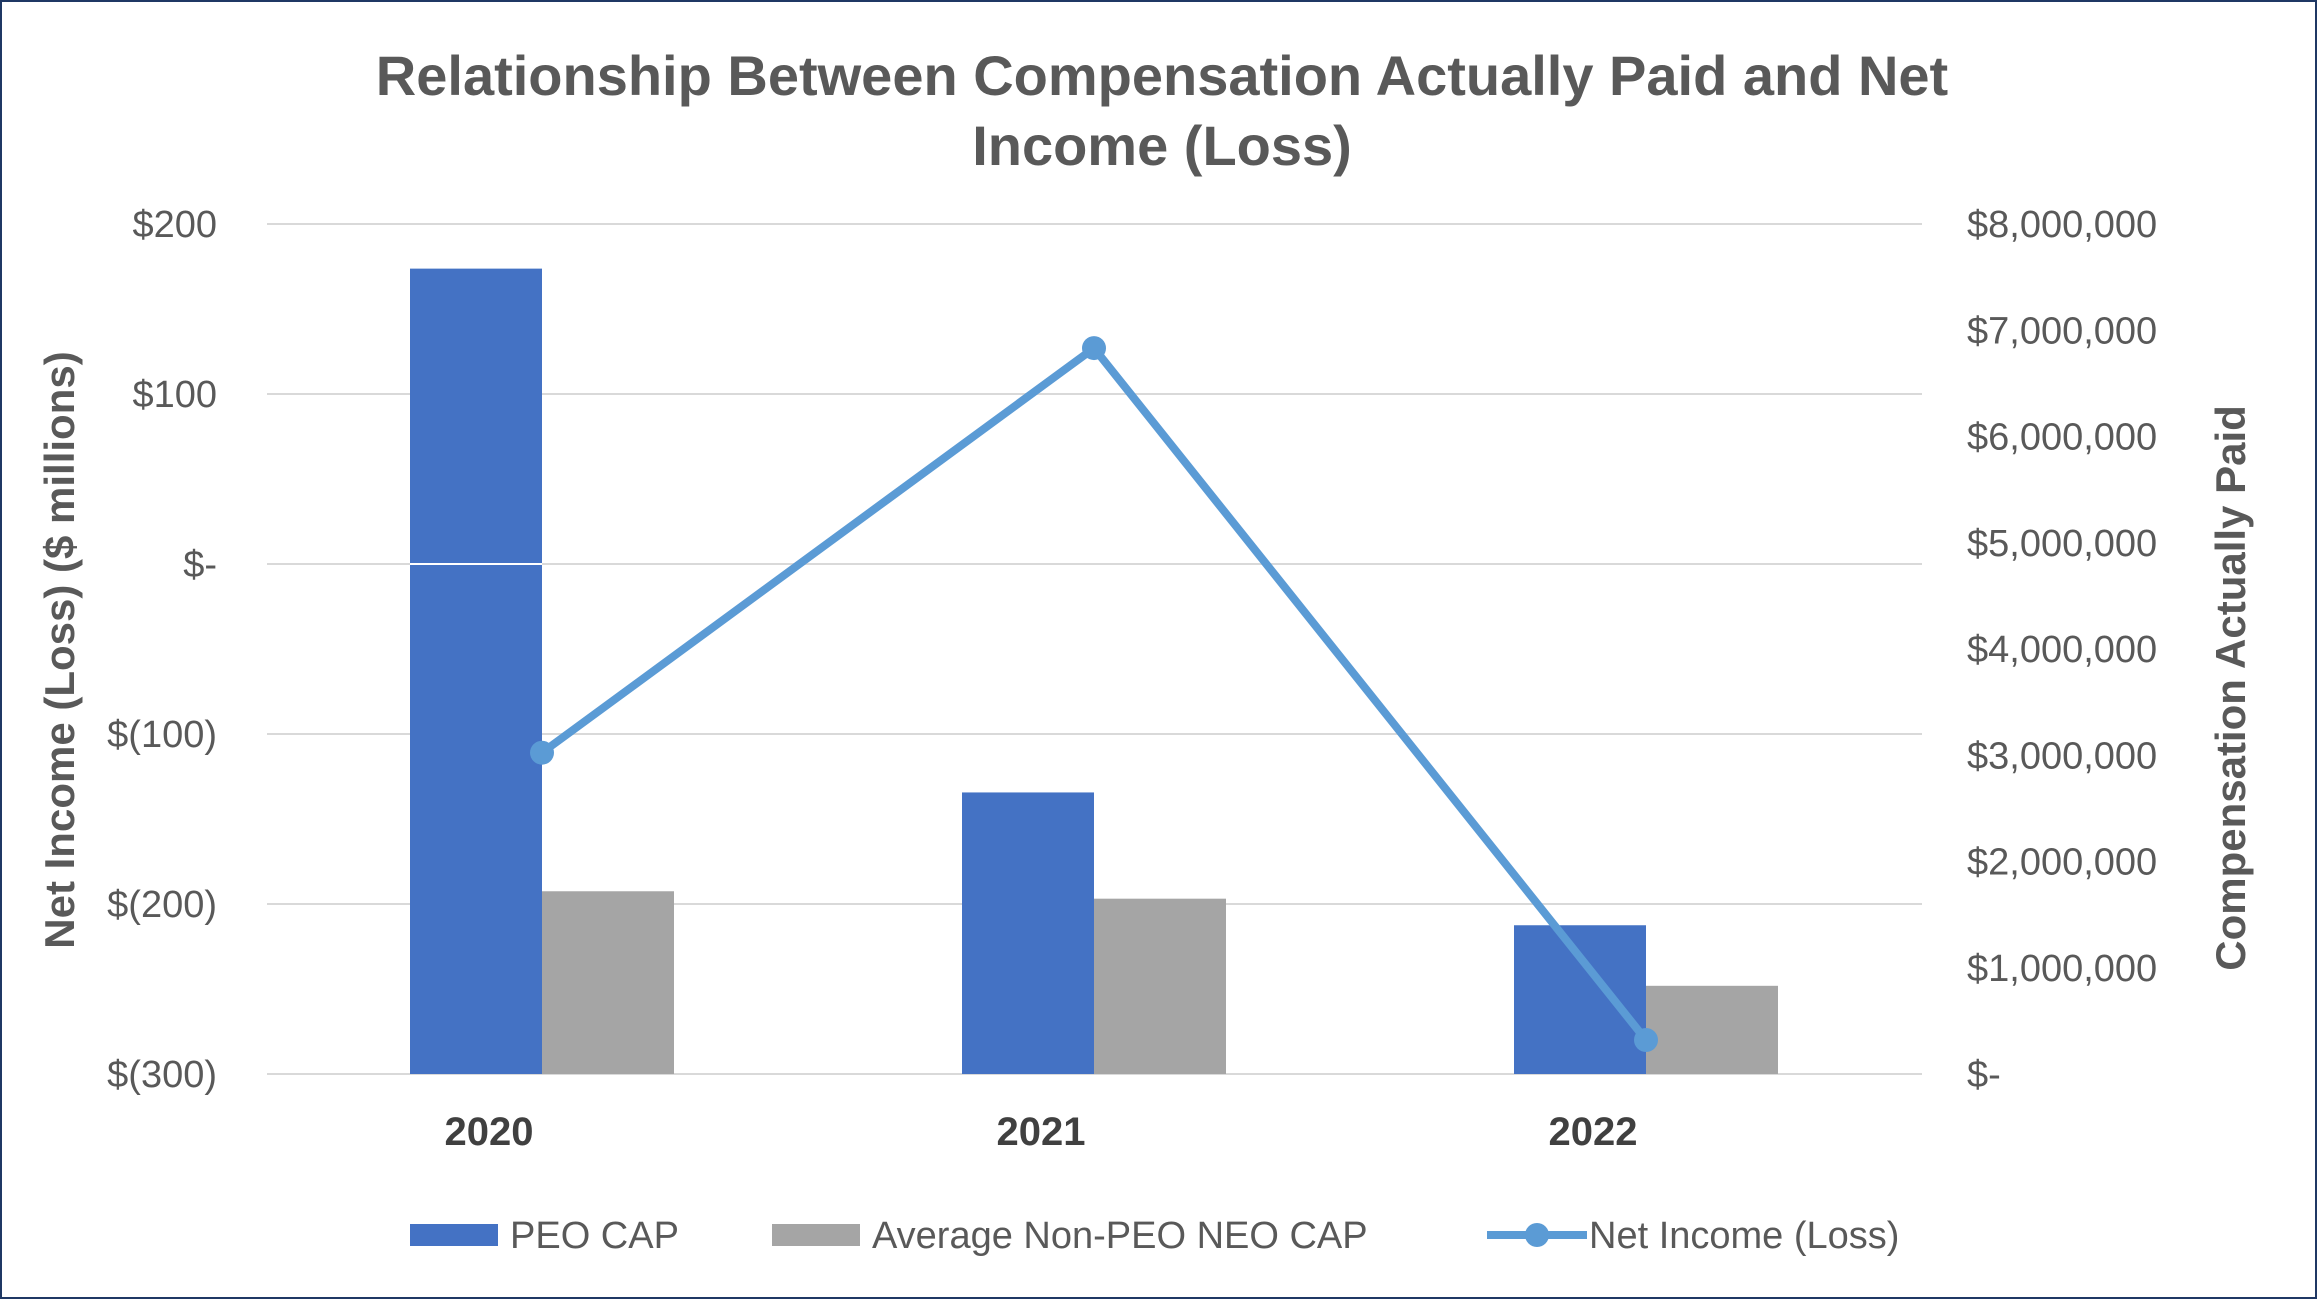  What do you see at coordinates (1028, 933) in the screenshot?
I see `bar-peo-cap-2021` at bounding box center [1028, 933].